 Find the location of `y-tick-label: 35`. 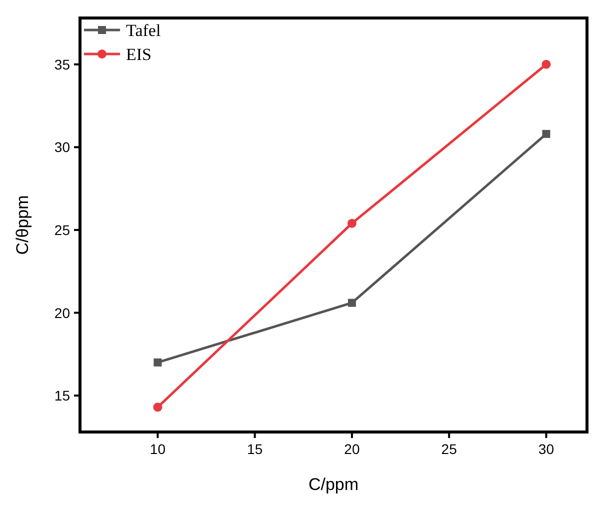

y-tick-label: 35 is located at coordinates (62, 64).